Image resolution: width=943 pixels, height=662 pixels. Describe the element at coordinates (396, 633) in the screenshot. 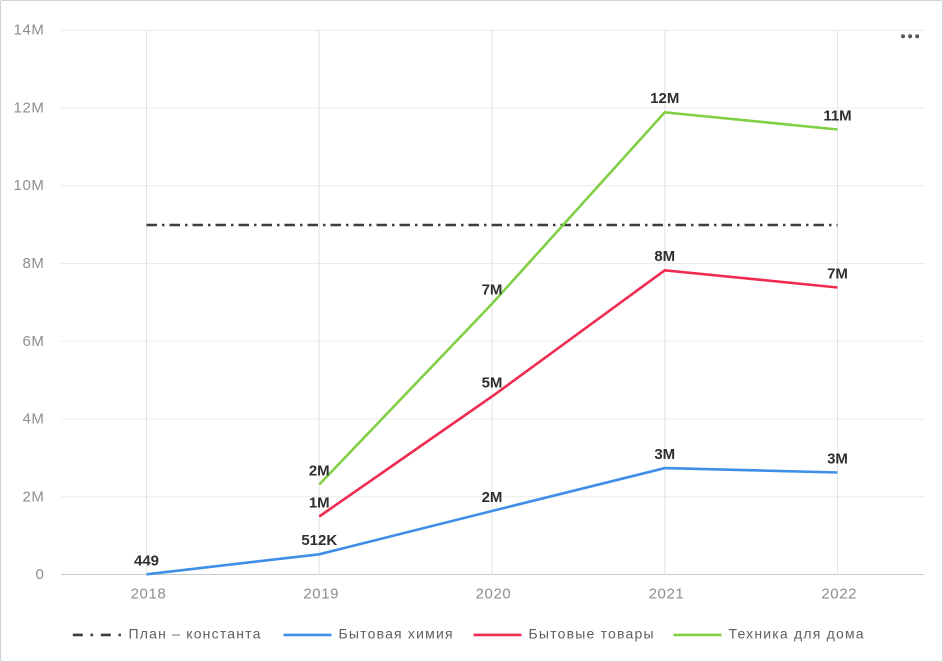

I see `svg-text: Бытовая химия` at that location.